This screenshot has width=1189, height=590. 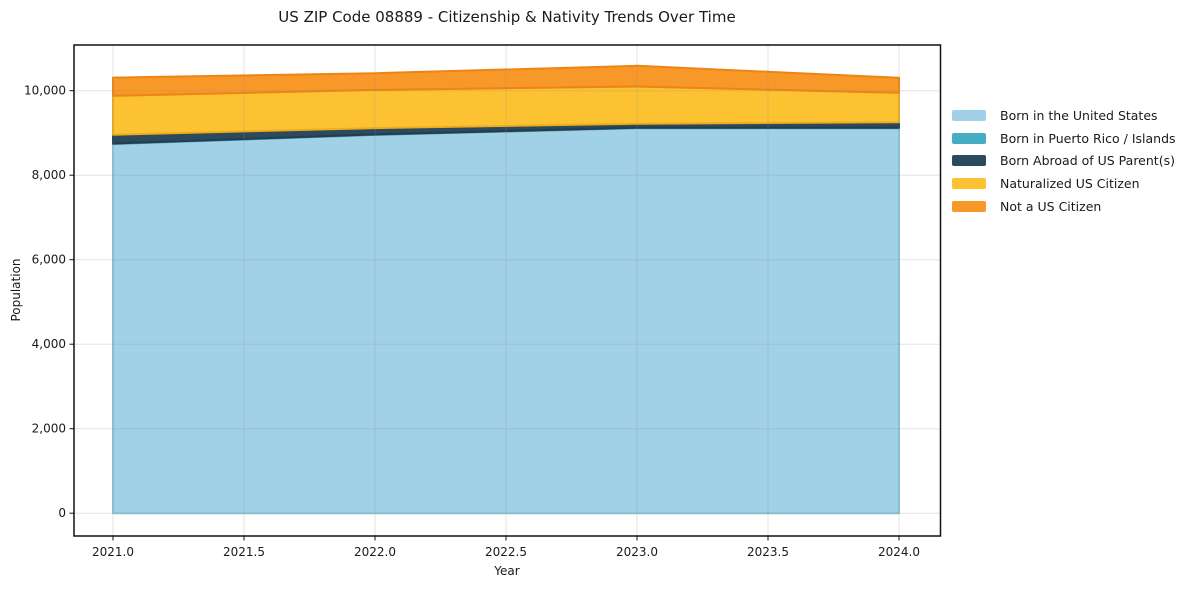 What do you see at coordinates (49, 175) in the screenshot?
I see `y-tick-label: 8,000` at bounding box center [49, 175].